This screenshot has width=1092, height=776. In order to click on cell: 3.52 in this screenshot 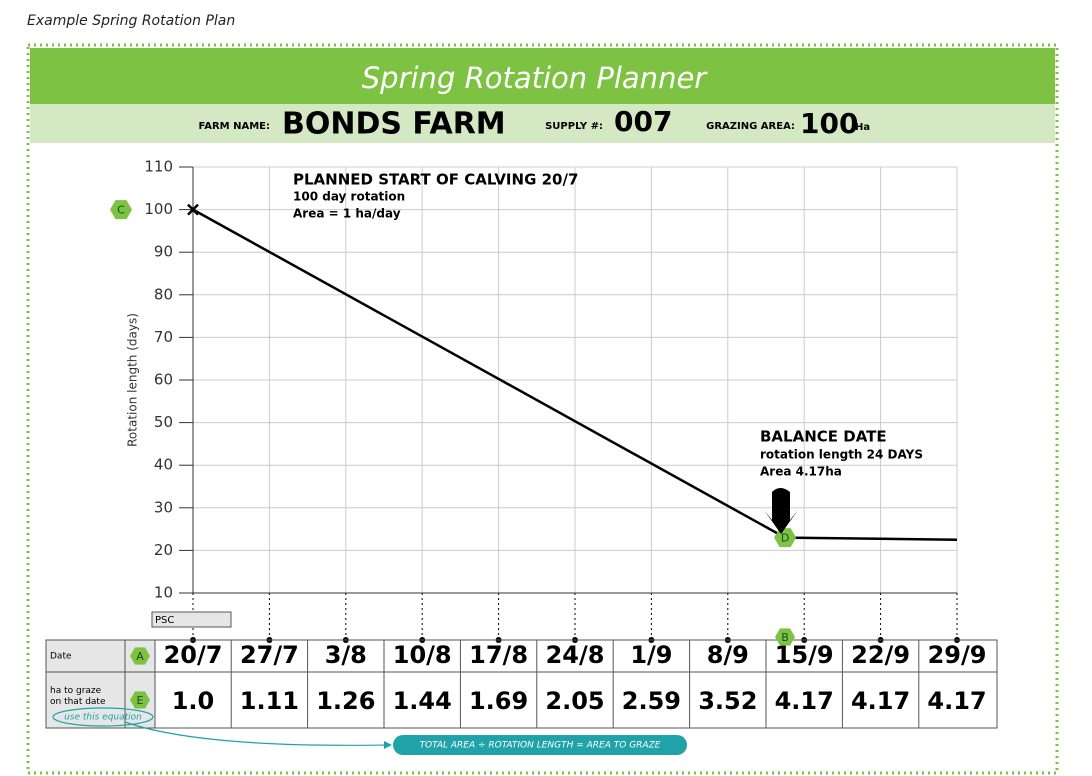, I will do `click(727, 701)`.